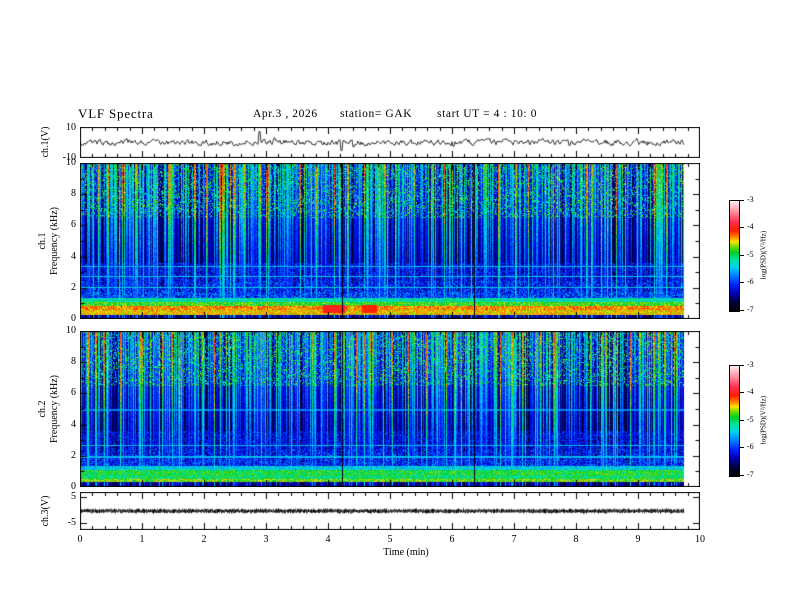  I want to click on spec2-ytick: 2, so click(73, 455).